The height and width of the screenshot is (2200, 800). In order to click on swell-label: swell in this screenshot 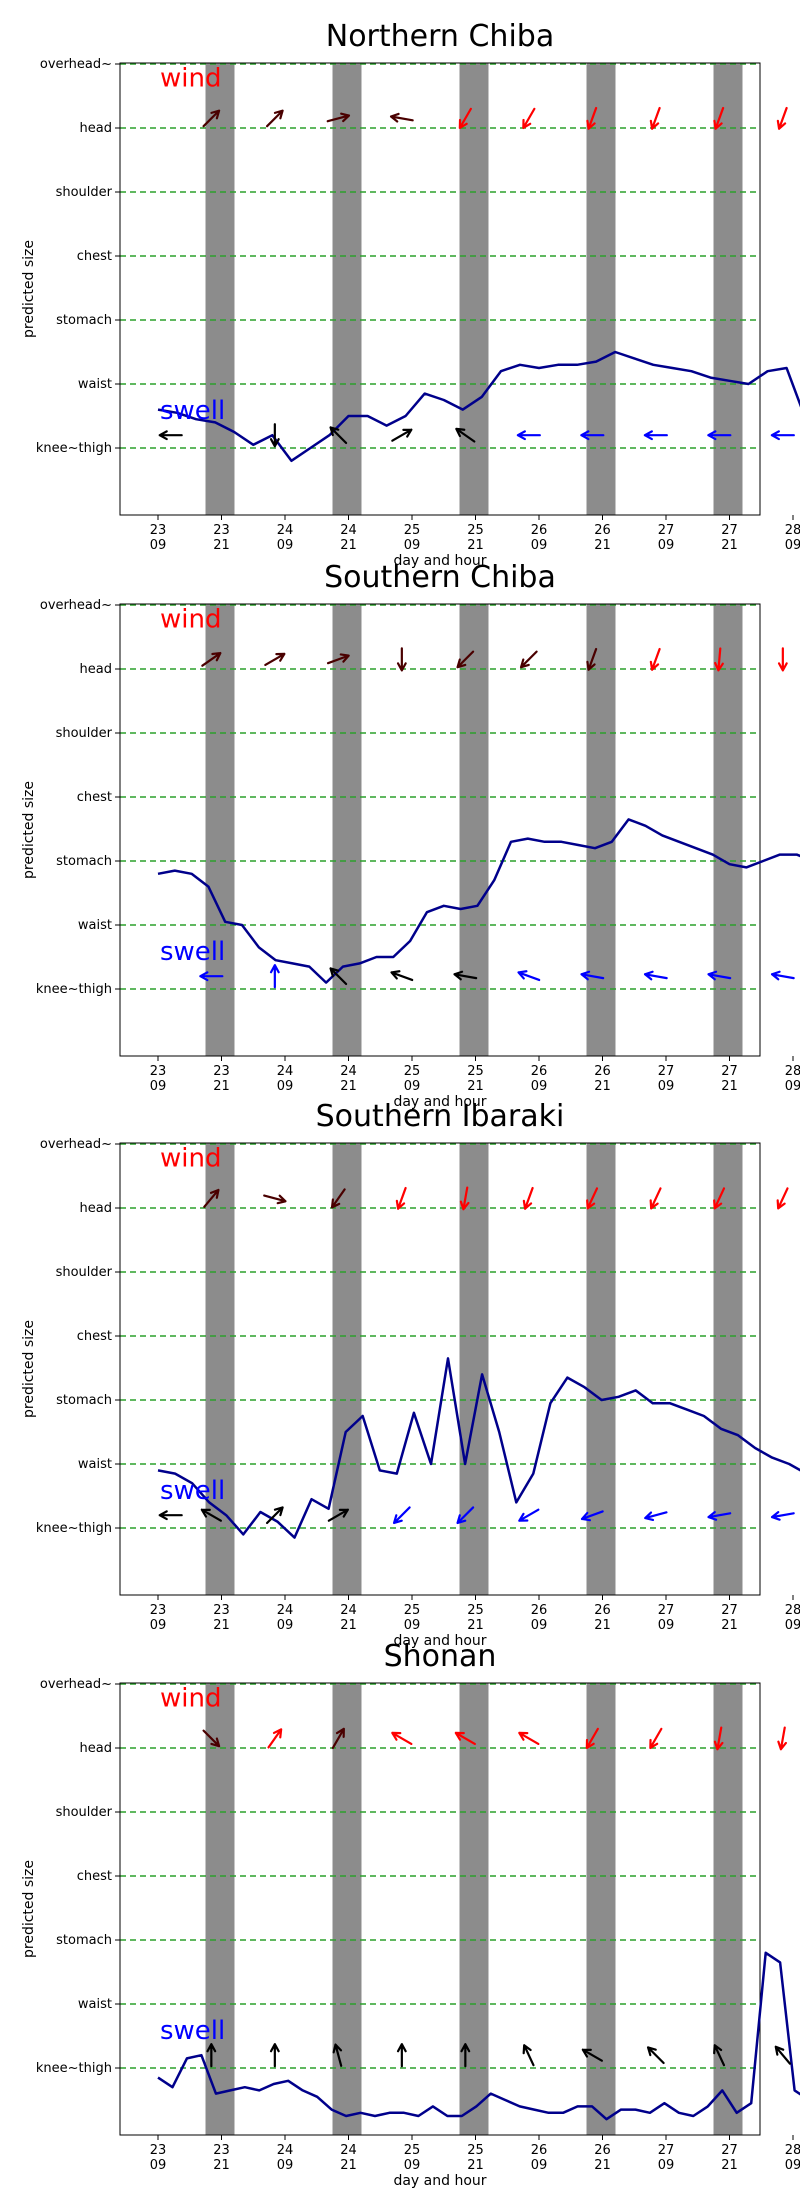, I will do `click(192, 952)`.